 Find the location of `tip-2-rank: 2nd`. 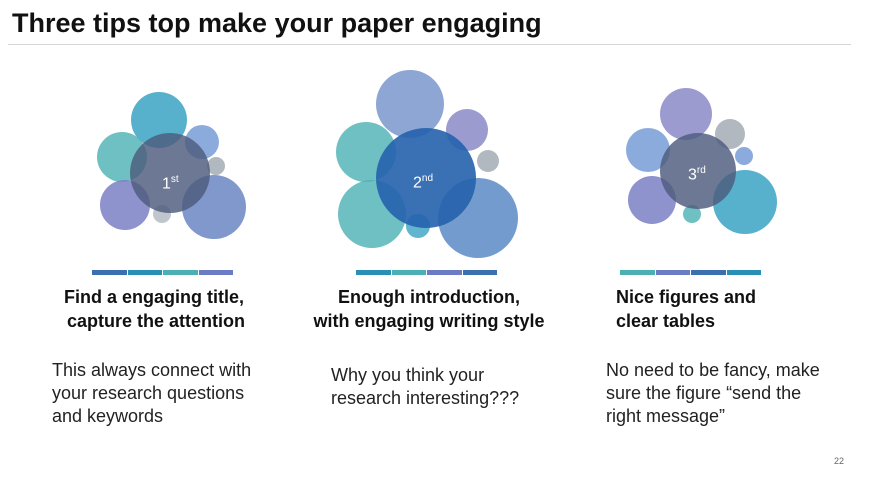

tip-2-rank: 2nd is located at coordinates (423, 182).